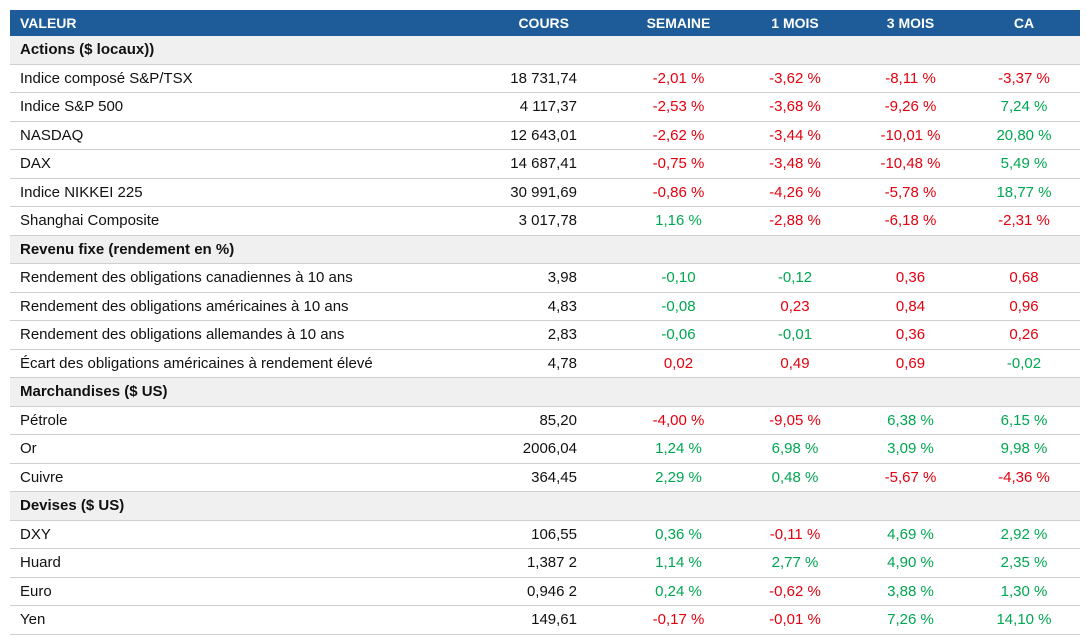  I want to click on row-name: DXY, so click(240, 534).